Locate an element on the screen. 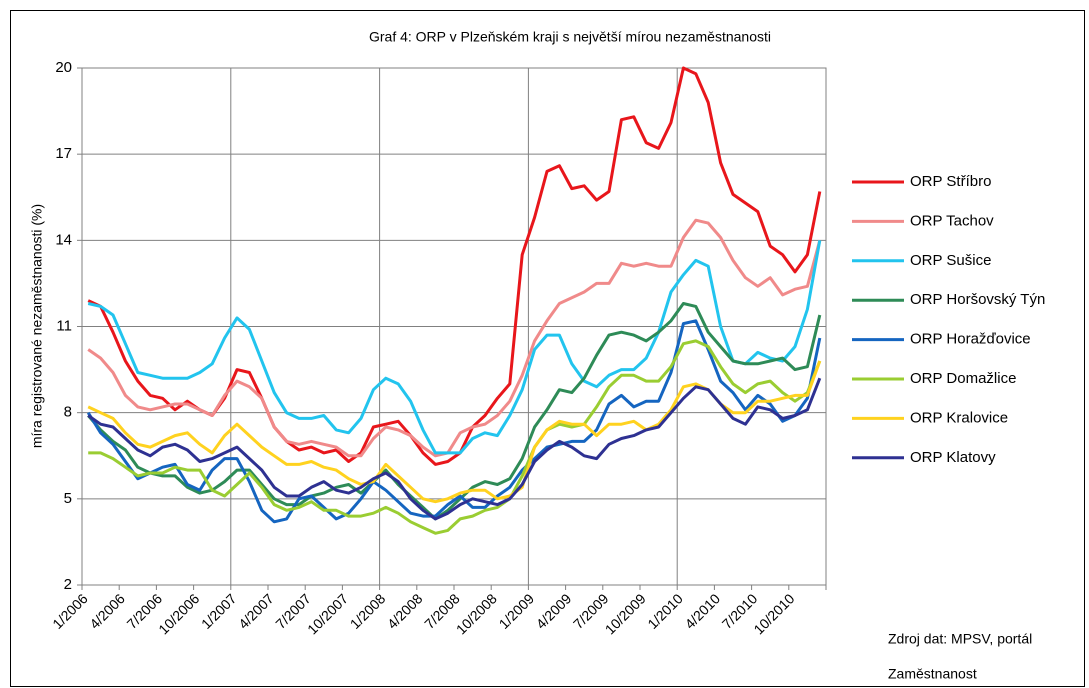  y-tick-label: 11 is located at coordinates (64, 325).